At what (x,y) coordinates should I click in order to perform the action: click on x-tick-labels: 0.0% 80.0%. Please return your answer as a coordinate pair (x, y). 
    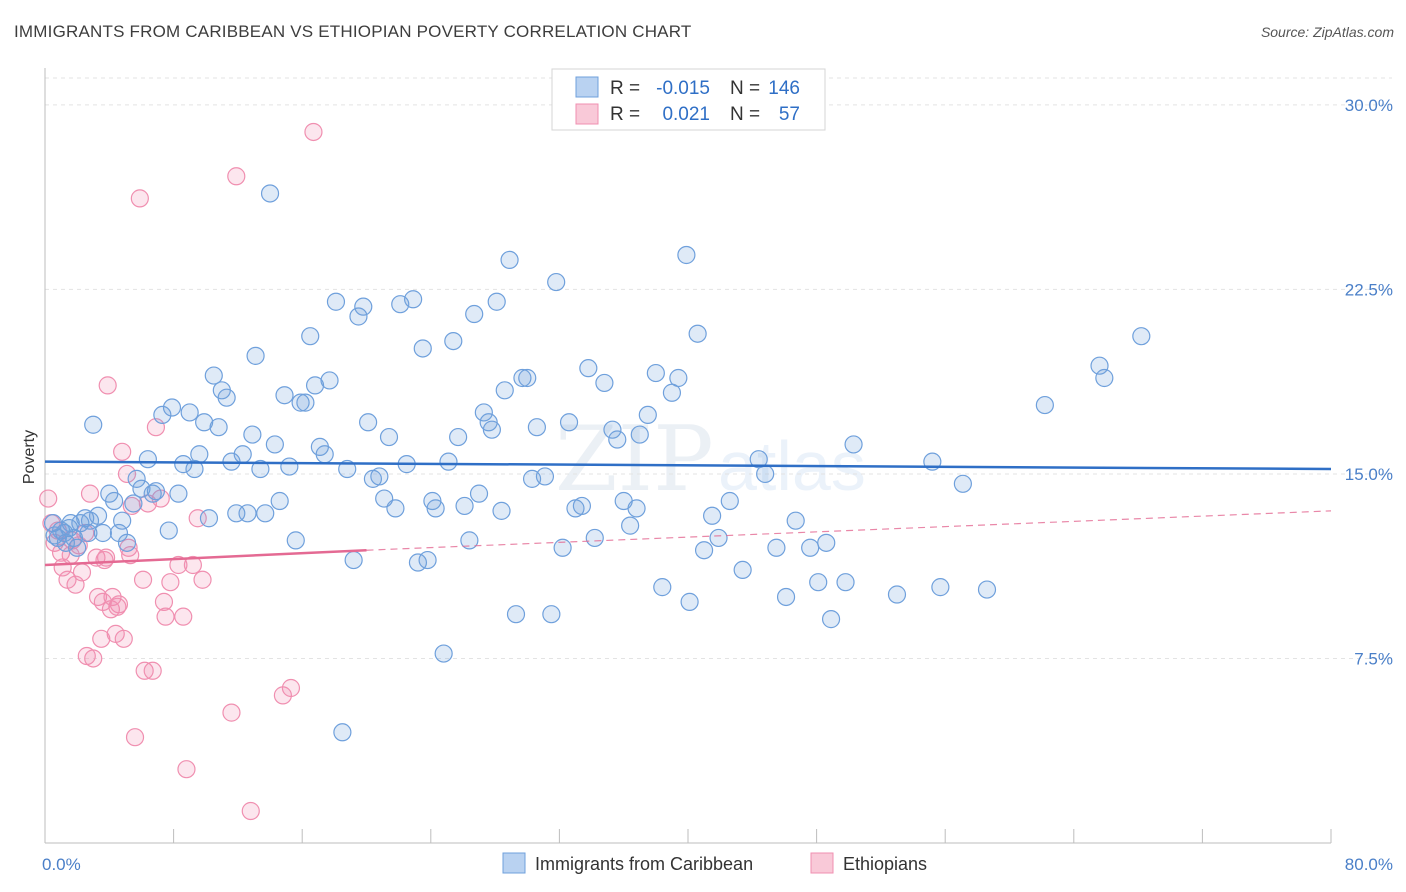
    Looking at the image, I should click on (717, 864).